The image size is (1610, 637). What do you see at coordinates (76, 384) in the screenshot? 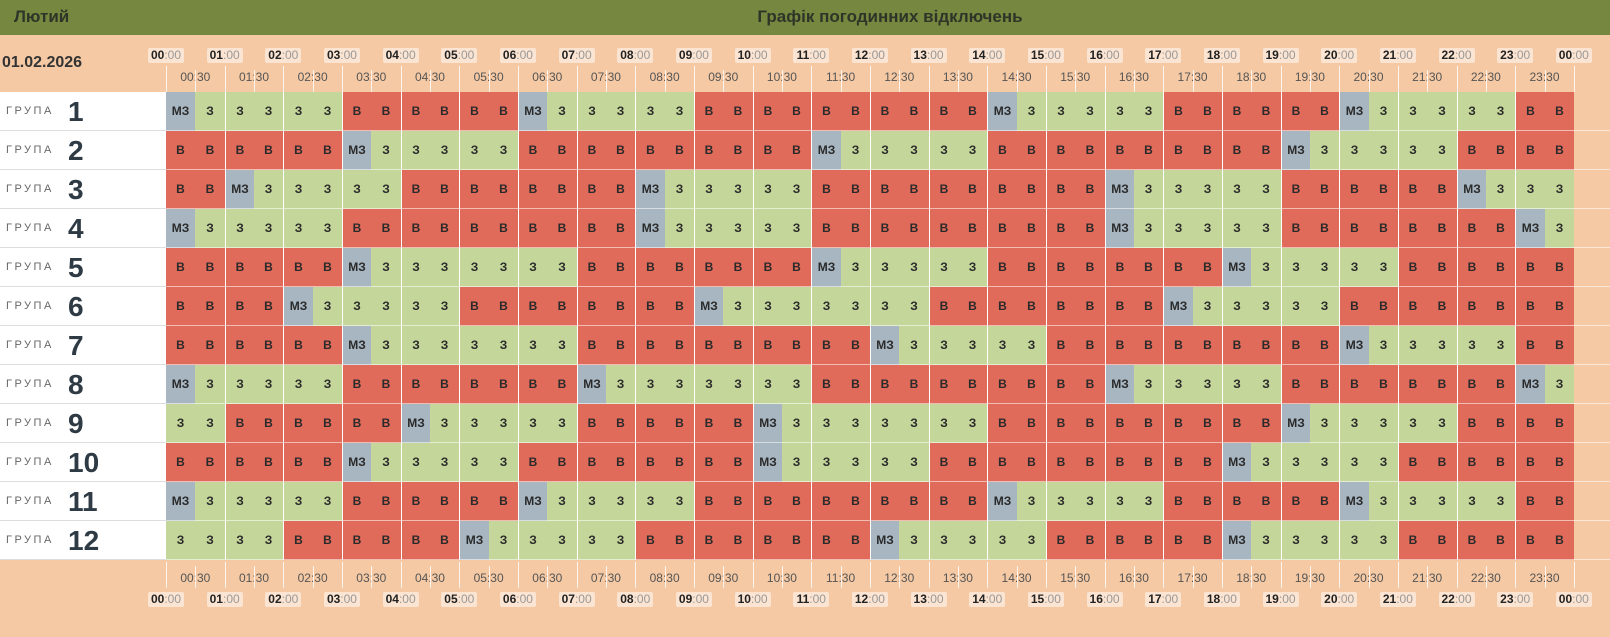
I see `group-number: 8` at bounding box center [76, 384].